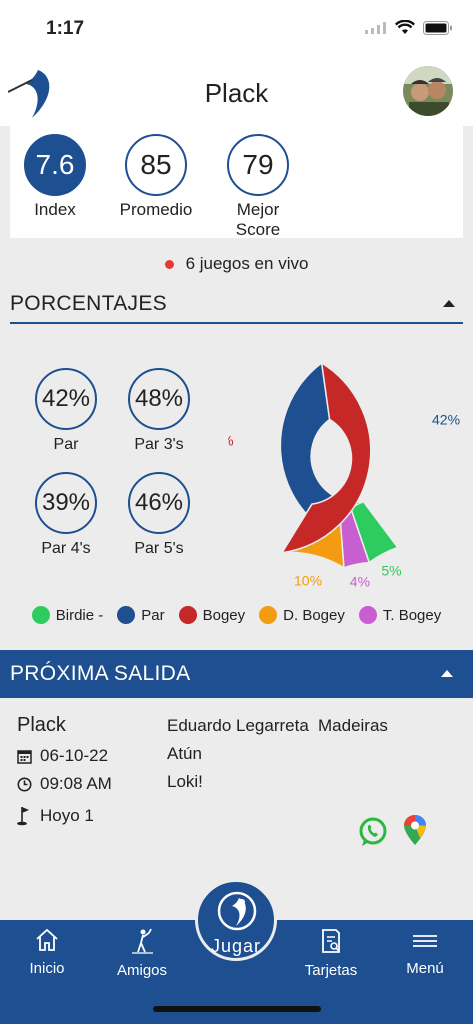 The width and height of the screenshot is (473, 1024). Describe the element at coordinates (331, 941) in the screenshot. I see `scorecard-icon` at that location.